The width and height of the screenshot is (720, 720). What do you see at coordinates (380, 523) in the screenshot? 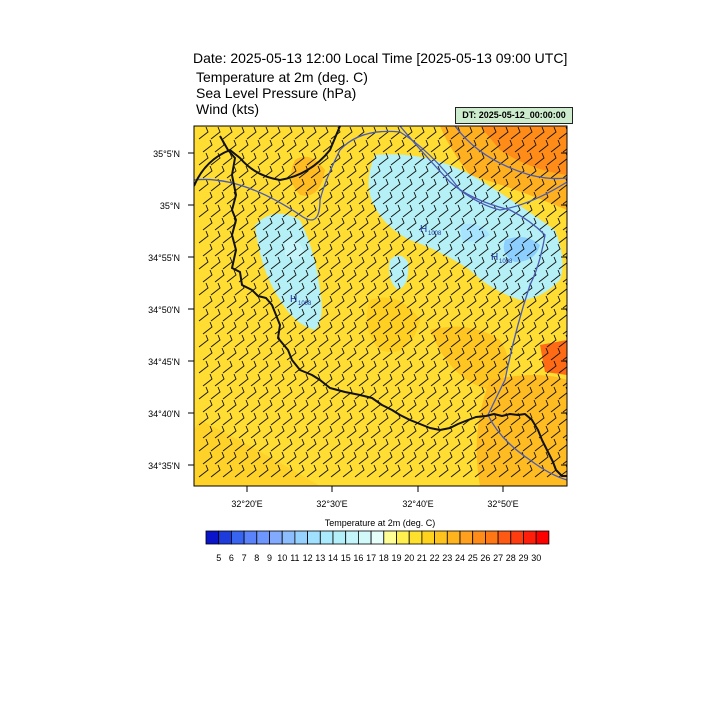
I see `colorbar-title: Temperature at 2m (deg. C)` at bounding box center [380, 523].